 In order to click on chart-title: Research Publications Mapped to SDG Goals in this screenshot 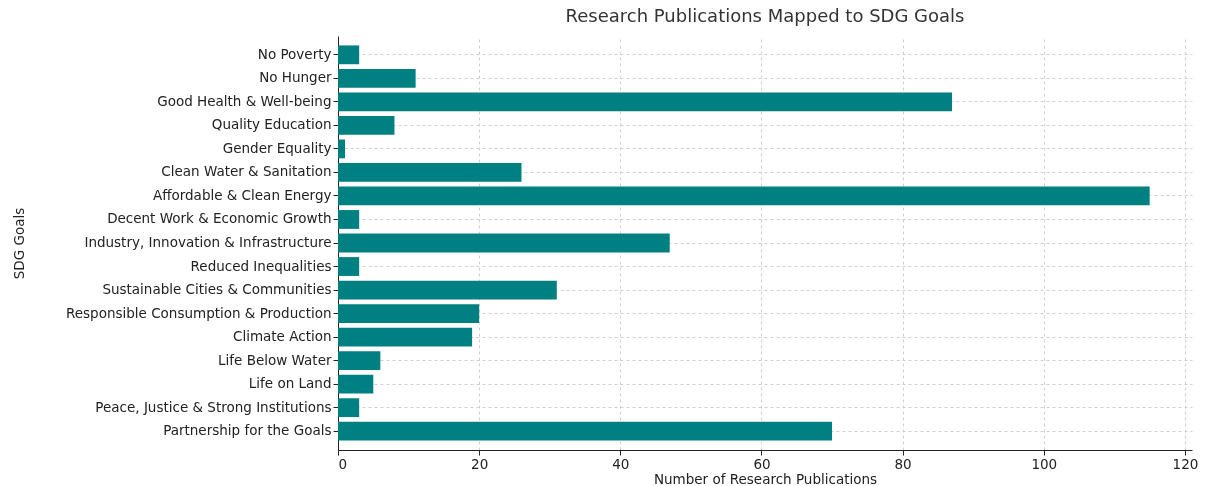, I will do `click(765, 15)`.